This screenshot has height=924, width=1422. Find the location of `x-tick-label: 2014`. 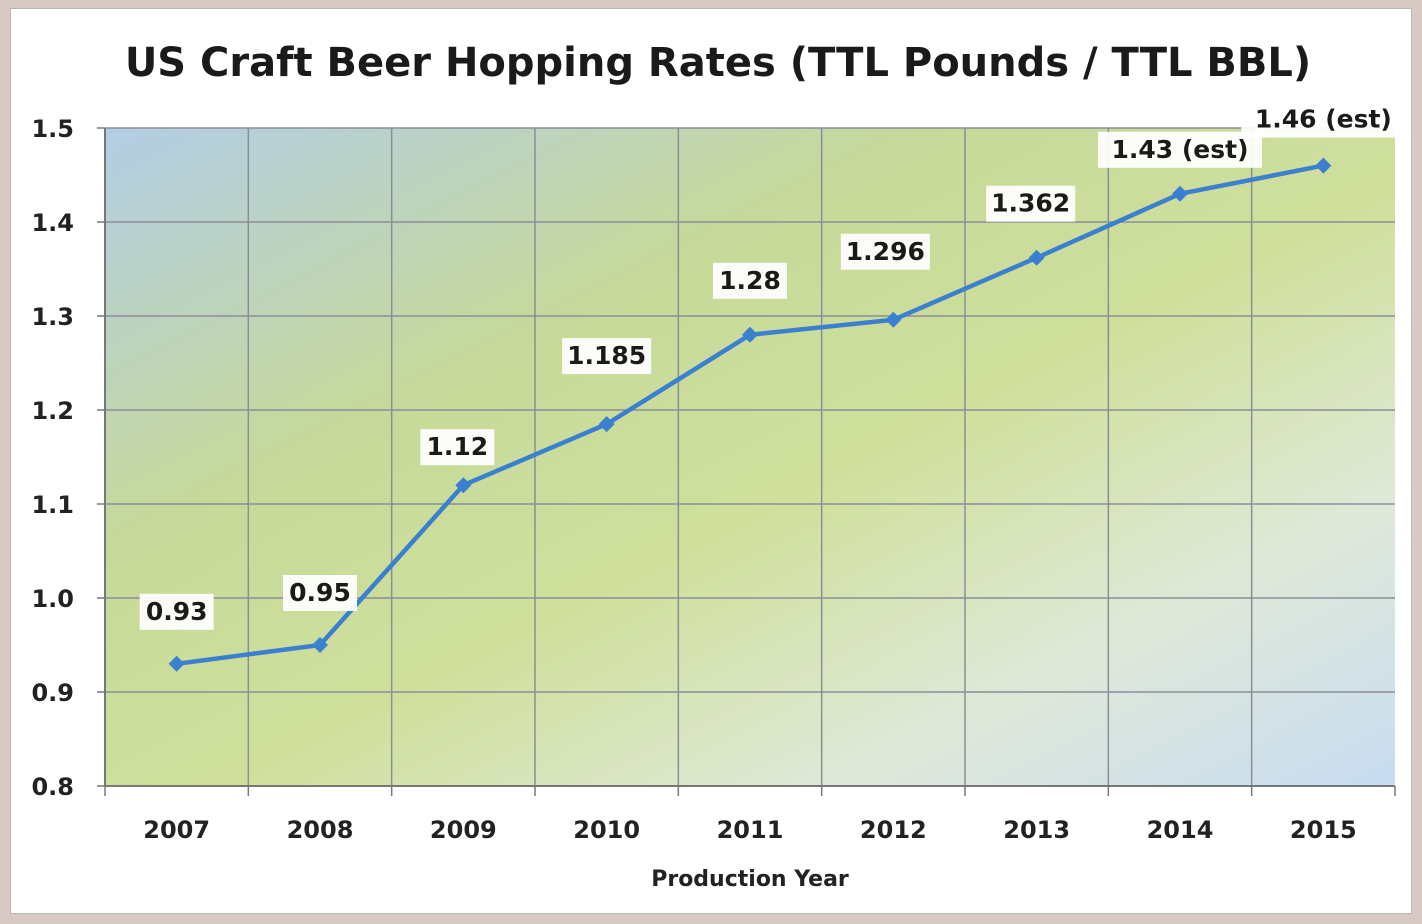

x-tick-label: 2014 is located at coordinates (1180, 830).